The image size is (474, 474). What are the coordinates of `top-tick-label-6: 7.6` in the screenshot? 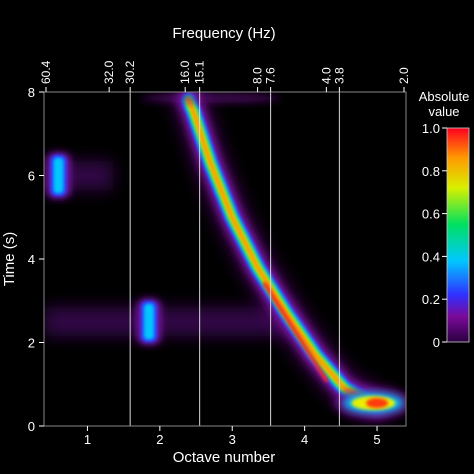 It's located at (271, 75).